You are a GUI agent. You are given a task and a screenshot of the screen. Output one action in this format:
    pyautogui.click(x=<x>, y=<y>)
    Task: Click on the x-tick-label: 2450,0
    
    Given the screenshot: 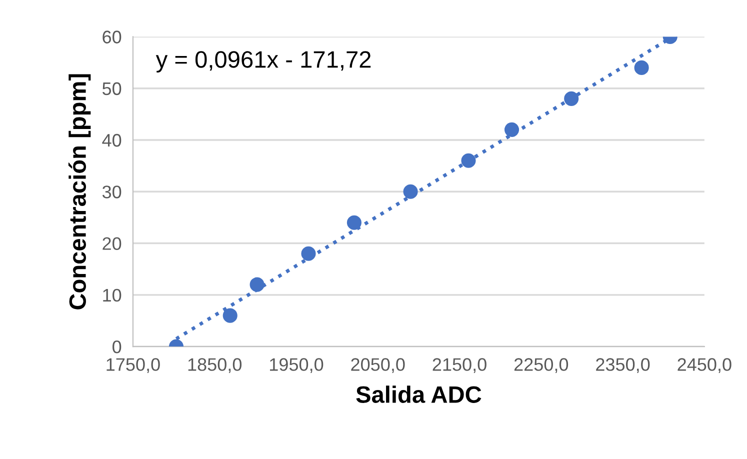 What is the action you would take?
    pyautogui.click(x=705, y=366)
    